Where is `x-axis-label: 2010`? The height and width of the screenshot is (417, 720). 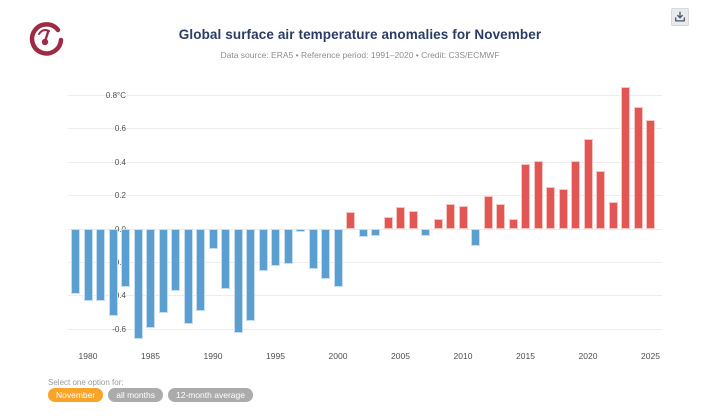
x-axis-label: 2010 is located at coordinates (463, 356).